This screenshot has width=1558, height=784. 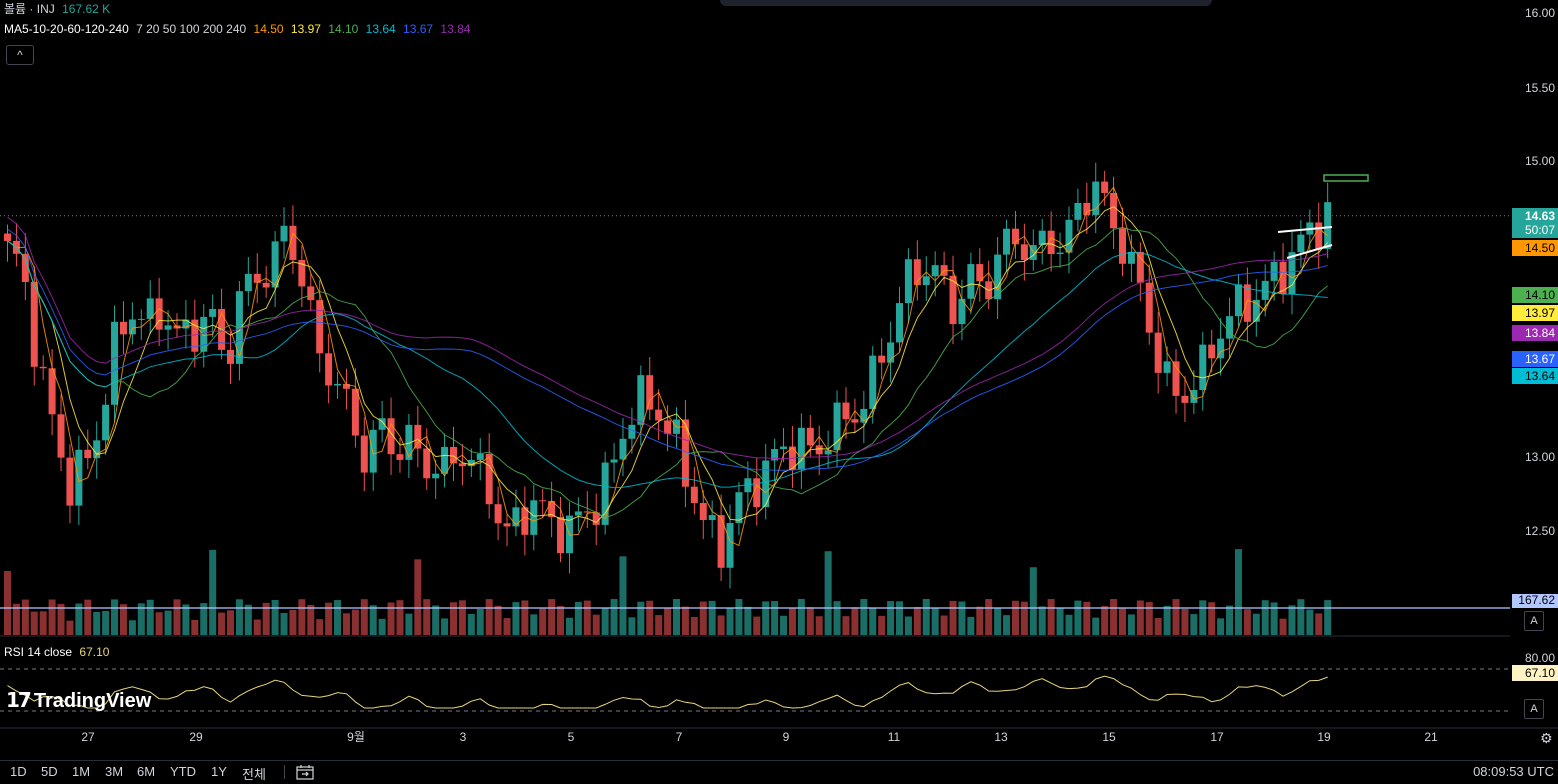 I want to click on range-1m-button: 1M, so click(x=81, y=771).